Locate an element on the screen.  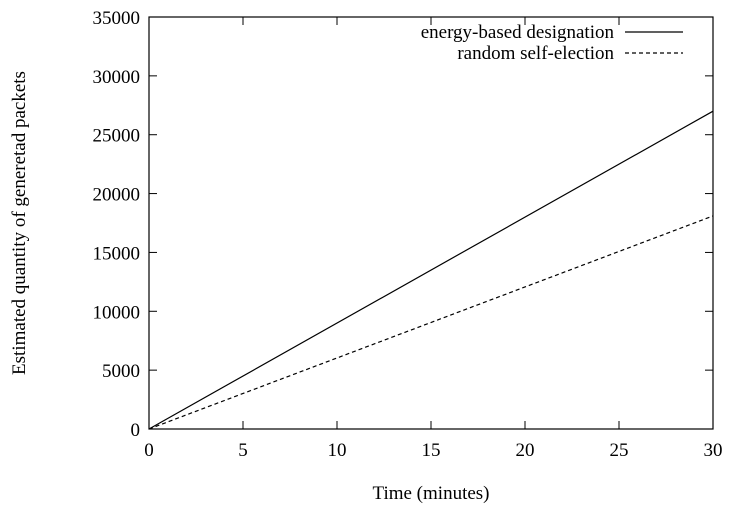
legend-label: energy-based designation is located at coordinates (518, 32).